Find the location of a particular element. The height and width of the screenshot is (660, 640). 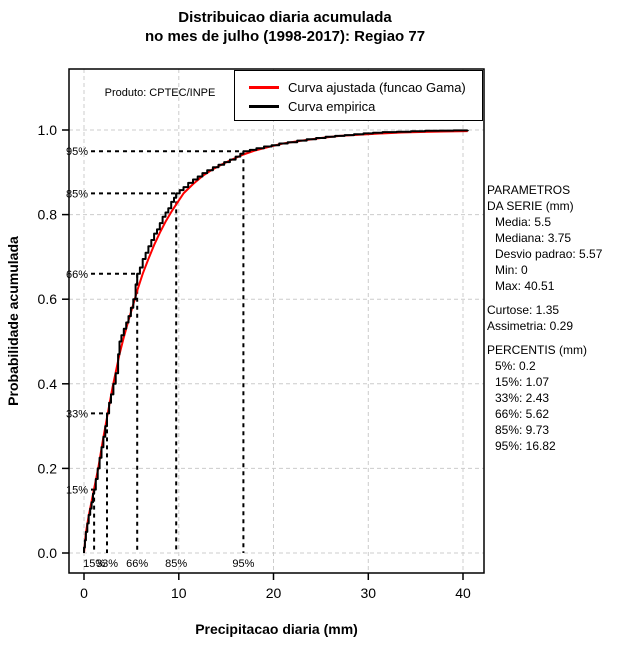

legend-label-gamma: Curva ajustada (funcao Gama) is located at coordinates (377, 87).